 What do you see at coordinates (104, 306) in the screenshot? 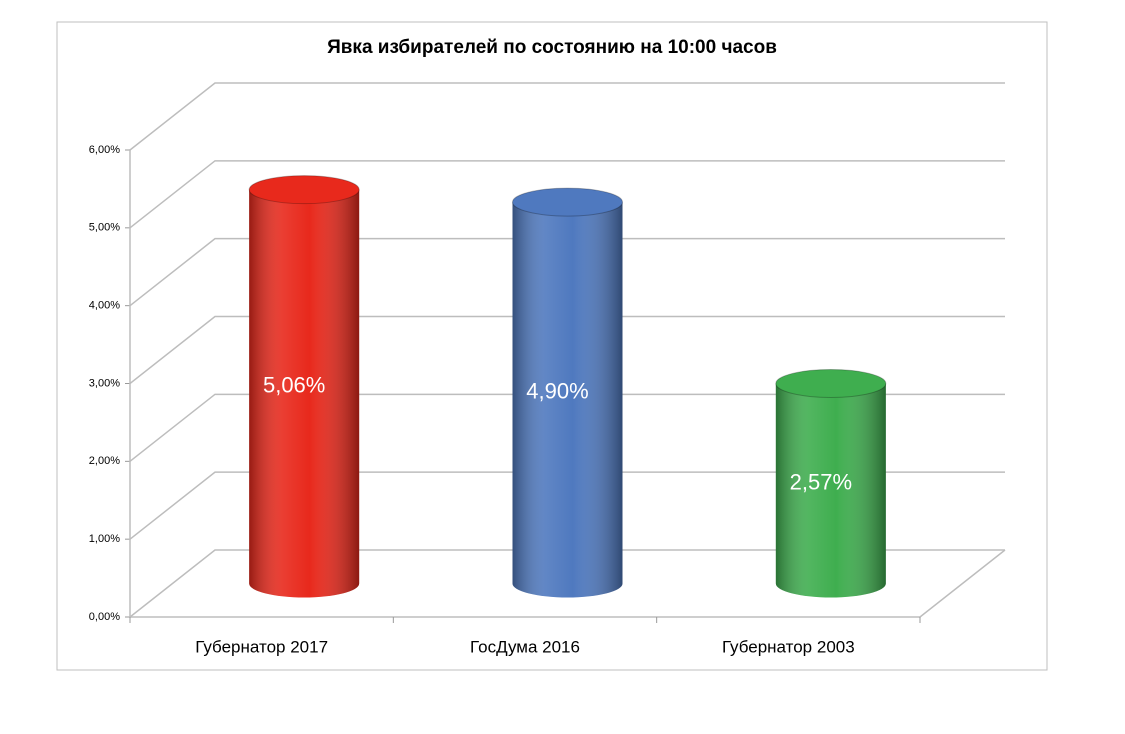
I see `y-tick-label: 4,00%` at bounding box center [104, 306].